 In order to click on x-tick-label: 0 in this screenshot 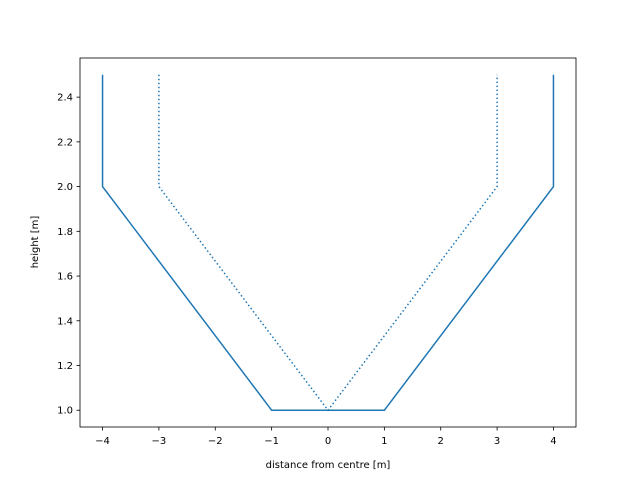, I will do `click(328, 441)`.